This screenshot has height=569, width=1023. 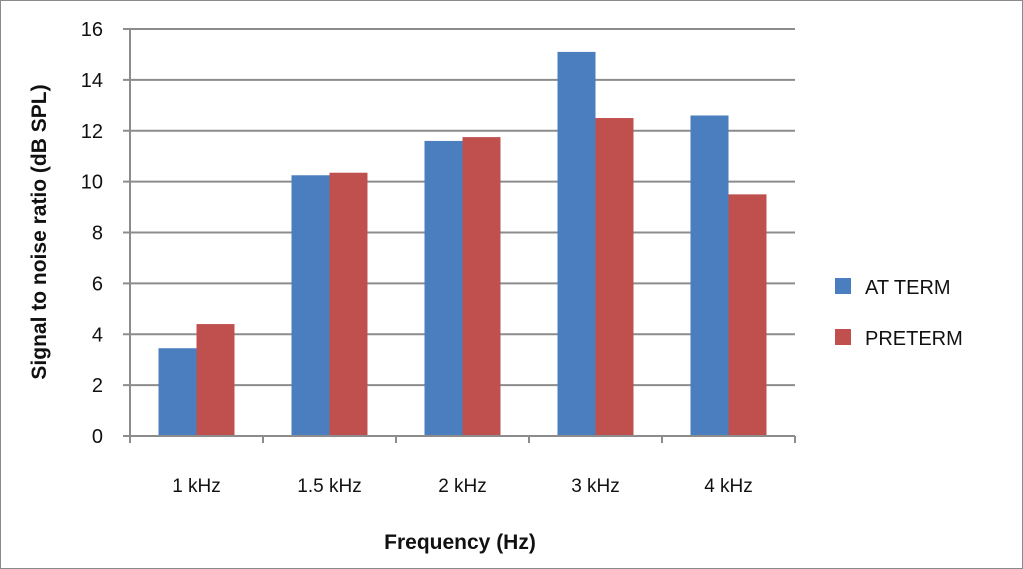 I want to click on legend-label: AT TERM, so click(x=908, y=288).